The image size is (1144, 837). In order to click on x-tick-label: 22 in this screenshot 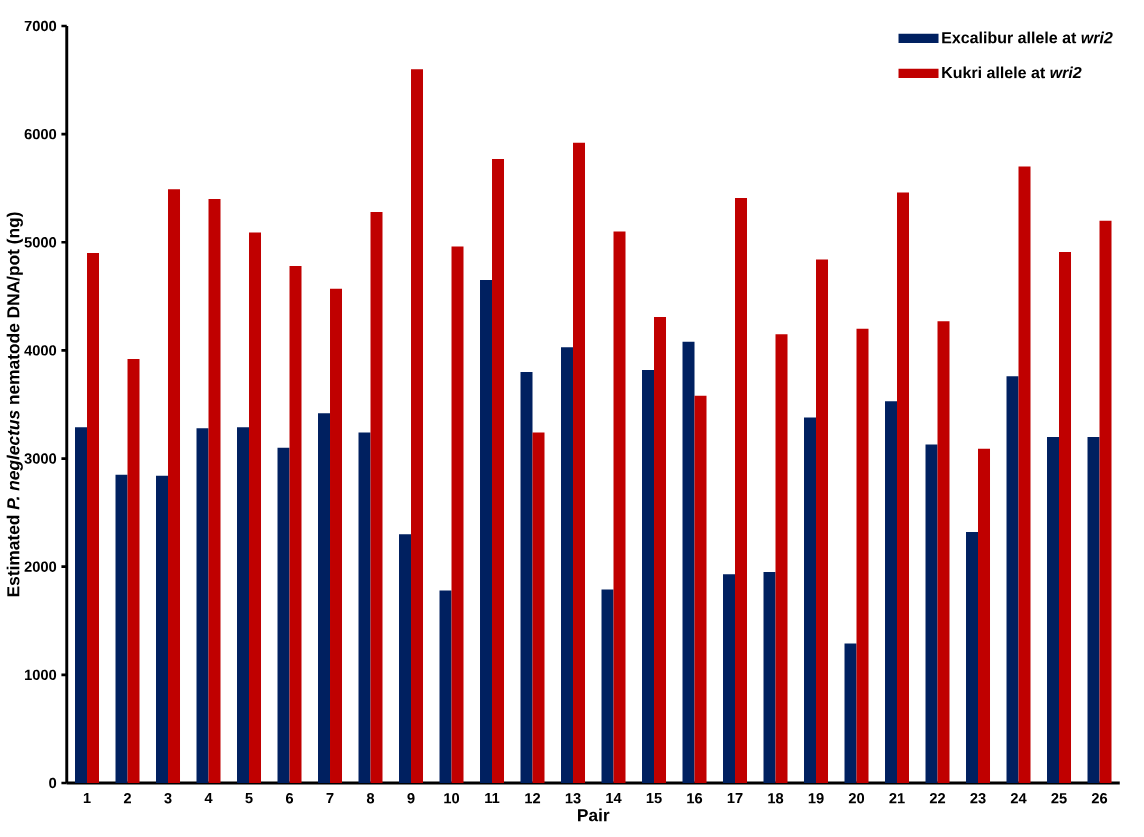, I will do `click(937, 798)`.